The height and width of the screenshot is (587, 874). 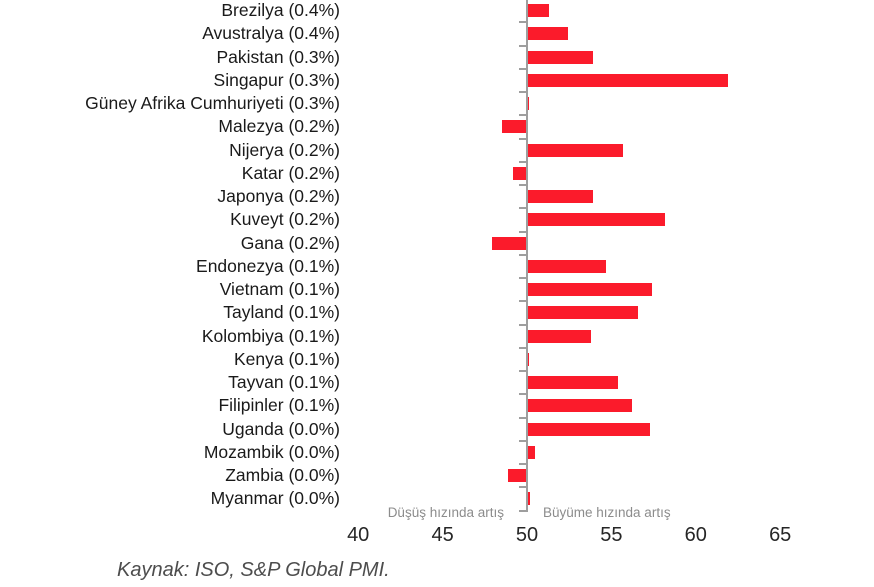 I want to click on x-tick-label: 55, so click(x=611, y=535).